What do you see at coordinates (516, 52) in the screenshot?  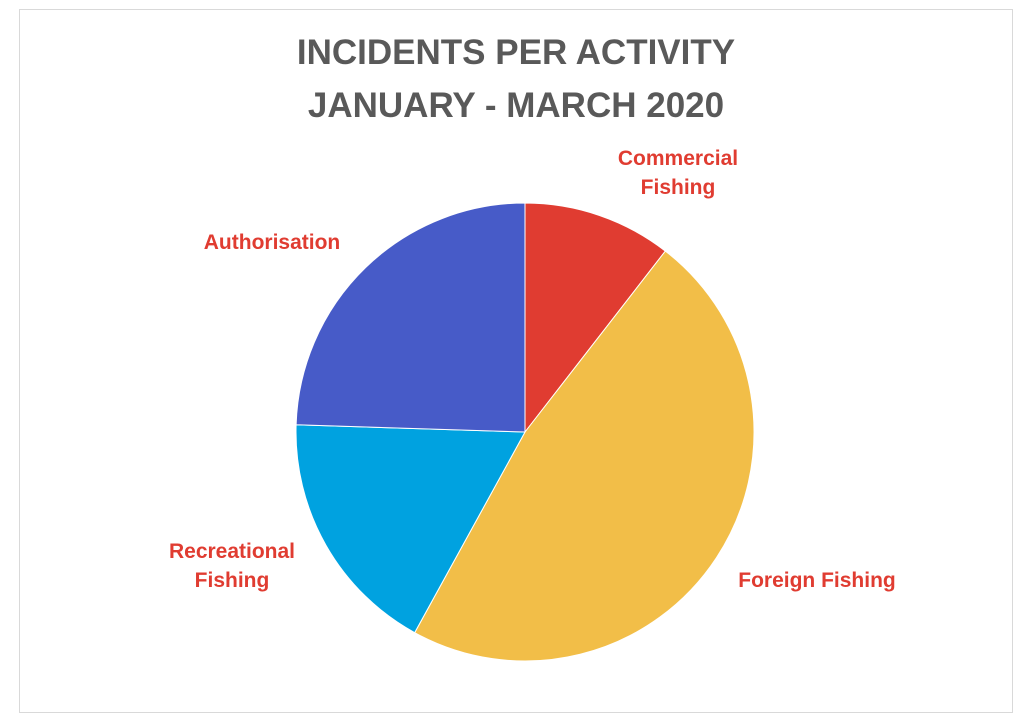 I see `chart-title-line-1: INCIDENTS PER ACTIVITY` at bounding box center [516, 52].